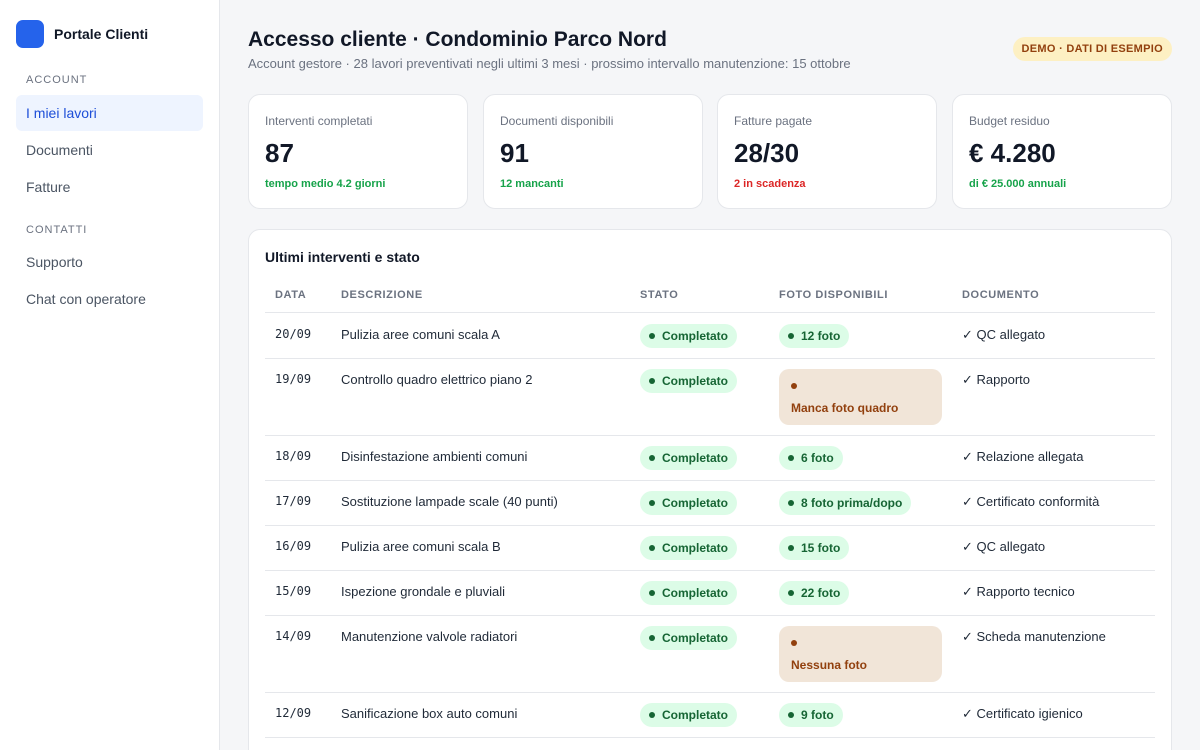  I want to click on foto-count-text: 8 foto prima/dopo, so click(852, 503).